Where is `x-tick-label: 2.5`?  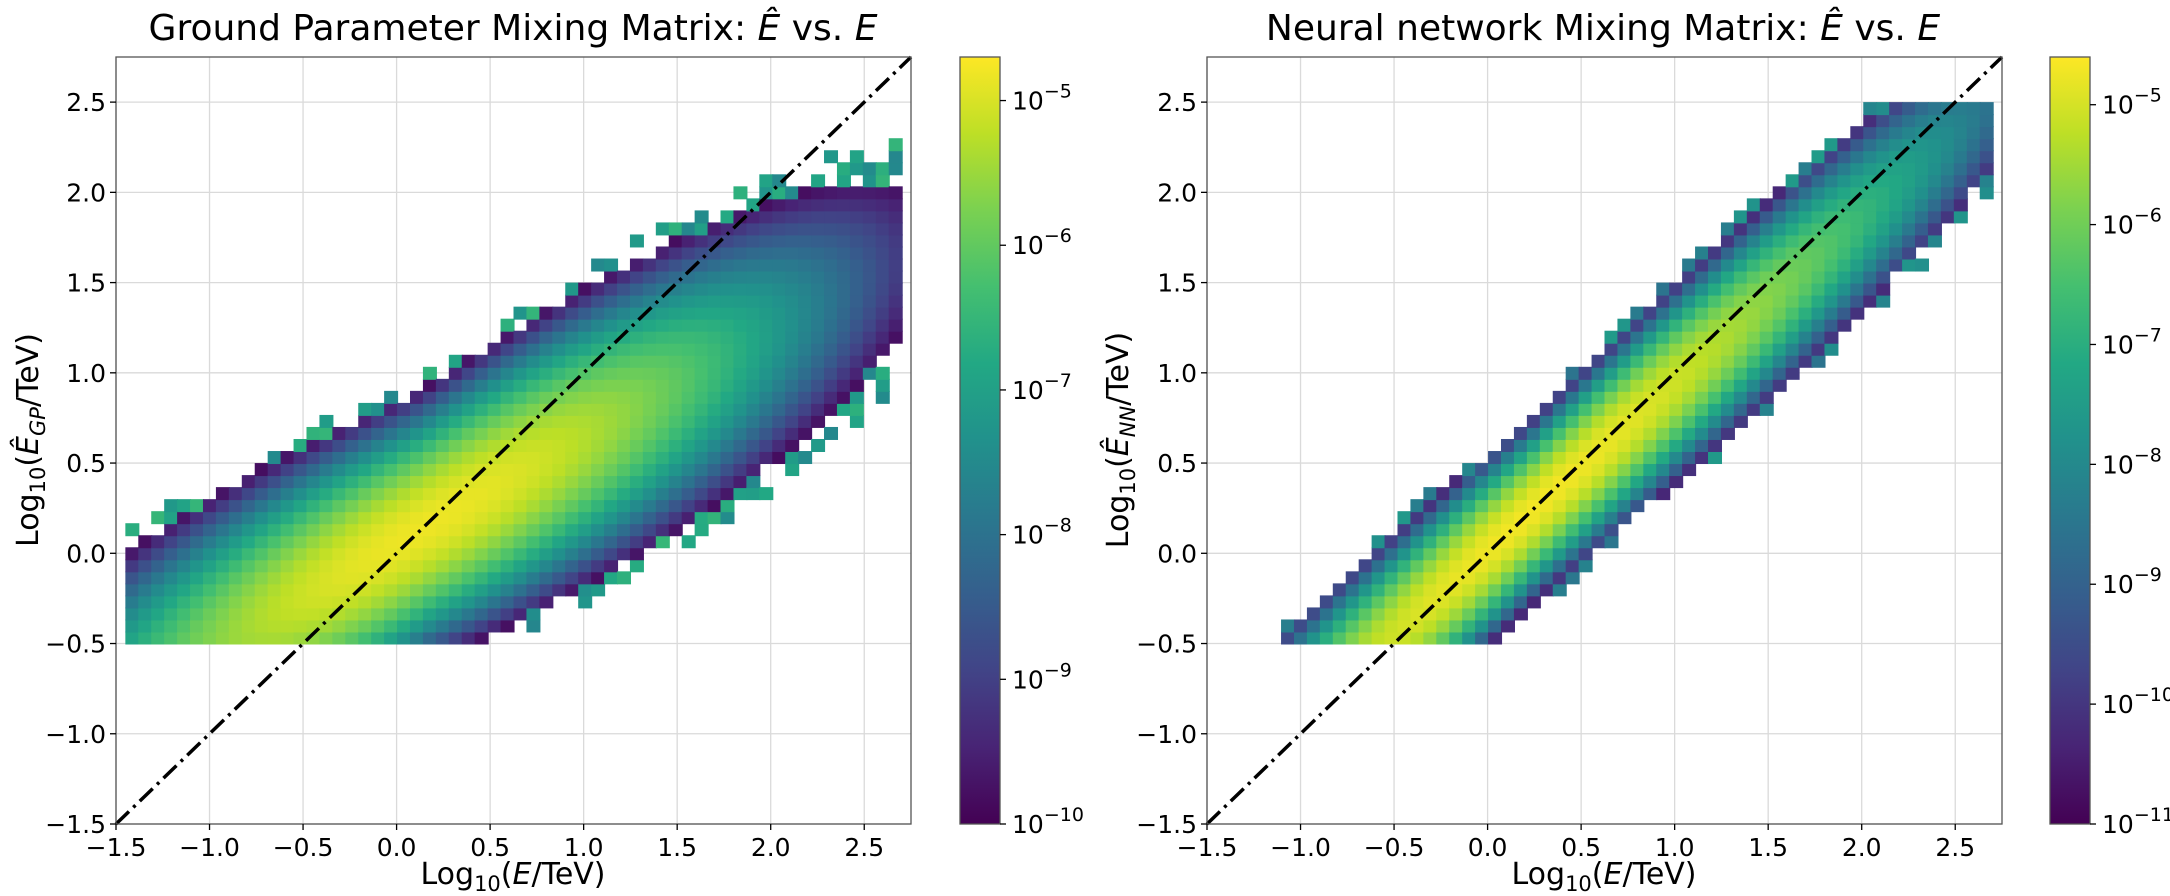
x-tick-label: 2.5 is located at coordinates (1955, 847).